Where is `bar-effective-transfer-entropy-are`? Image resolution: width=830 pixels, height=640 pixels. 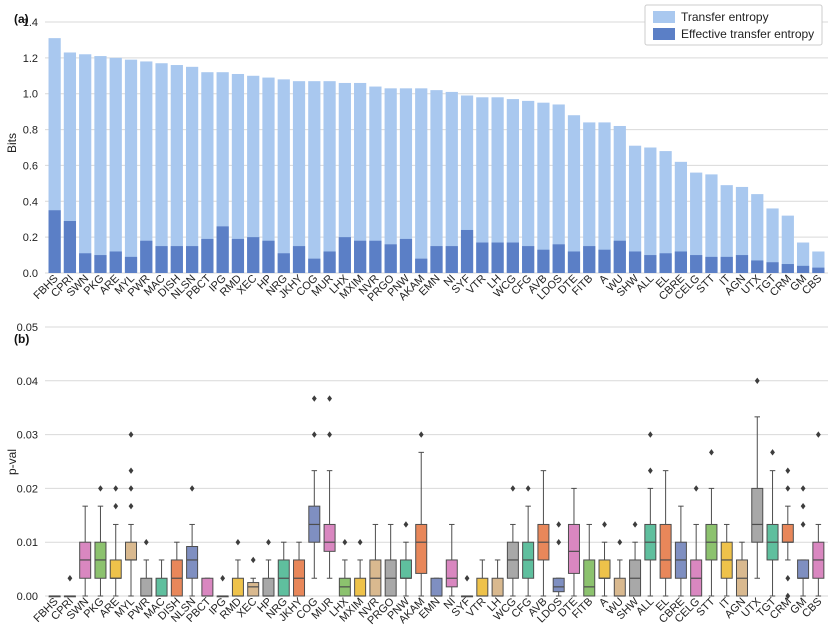
bar-effective-transfer-entropy-are is located at coordinates (115, 262).